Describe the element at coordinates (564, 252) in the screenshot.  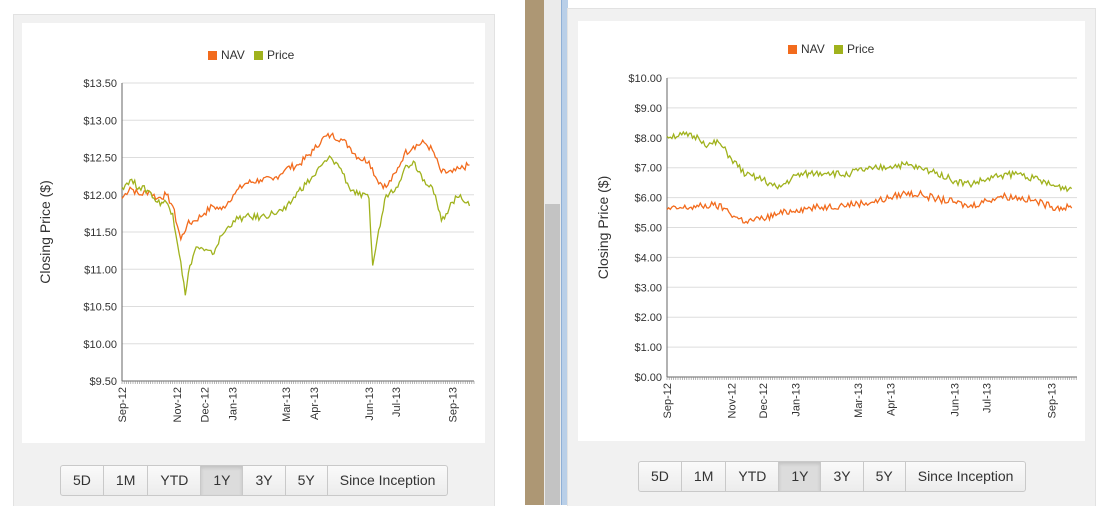
I see `window-edge` at that location.